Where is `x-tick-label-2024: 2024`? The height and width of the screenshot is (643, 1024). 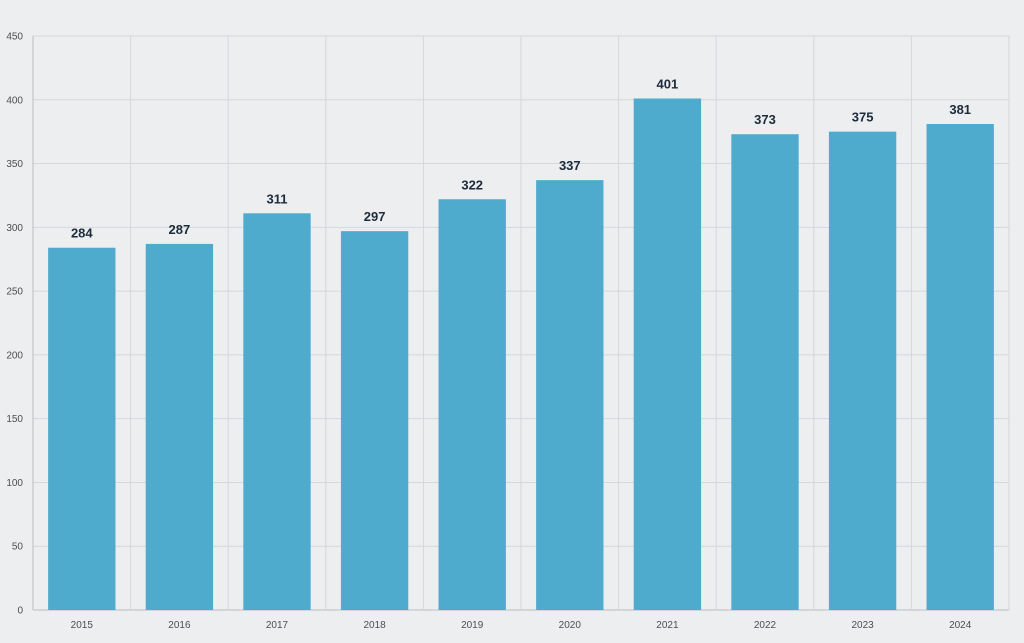 x-tick-label-2024: 2024 is located at coordinates (960, 625).